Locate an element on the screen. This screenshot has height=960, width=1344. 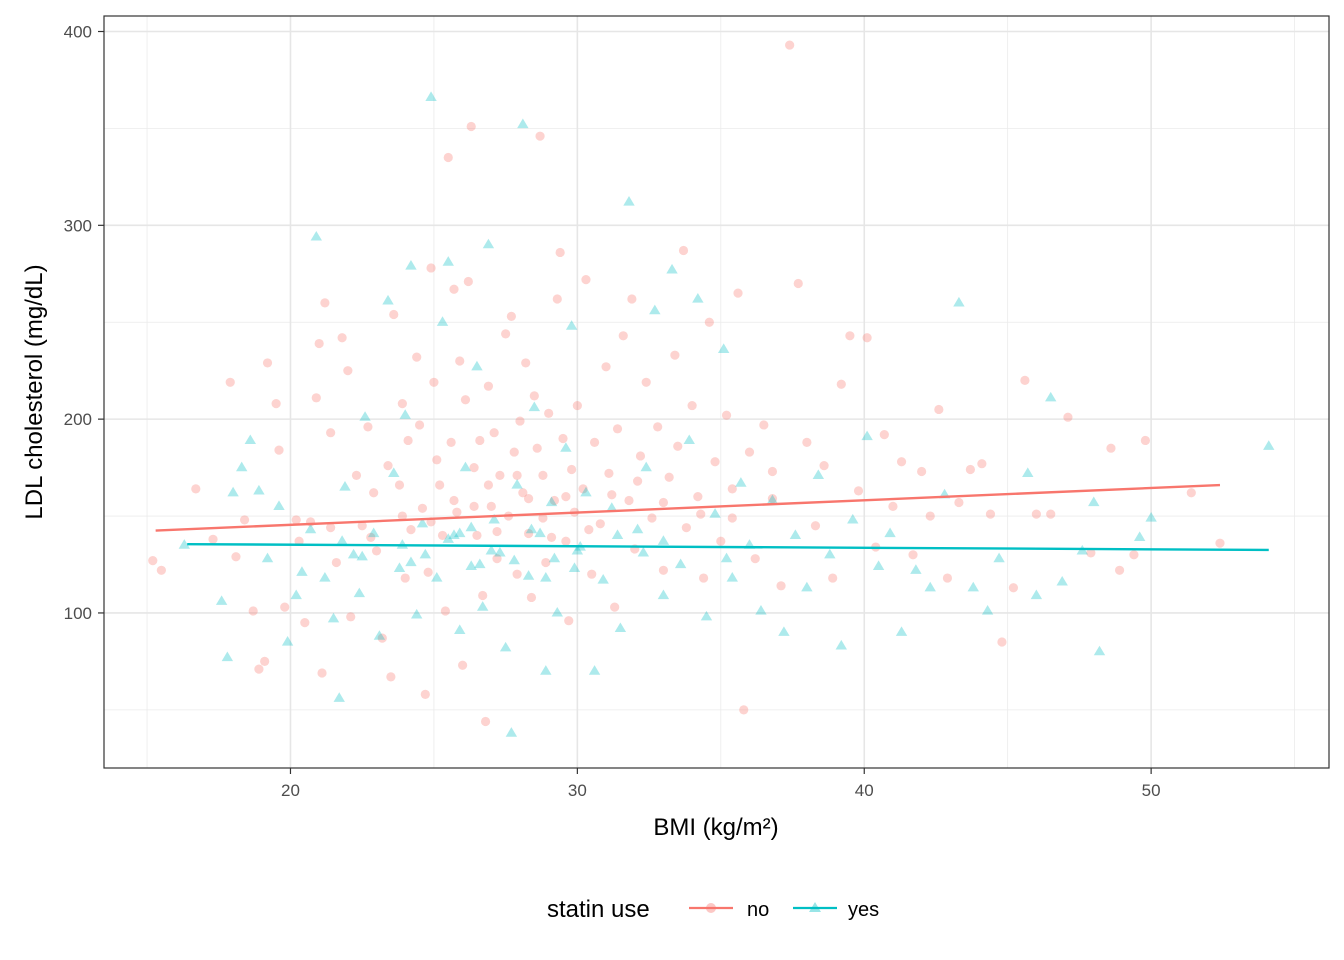
trend-line-no is located at coordinates (688, 507).